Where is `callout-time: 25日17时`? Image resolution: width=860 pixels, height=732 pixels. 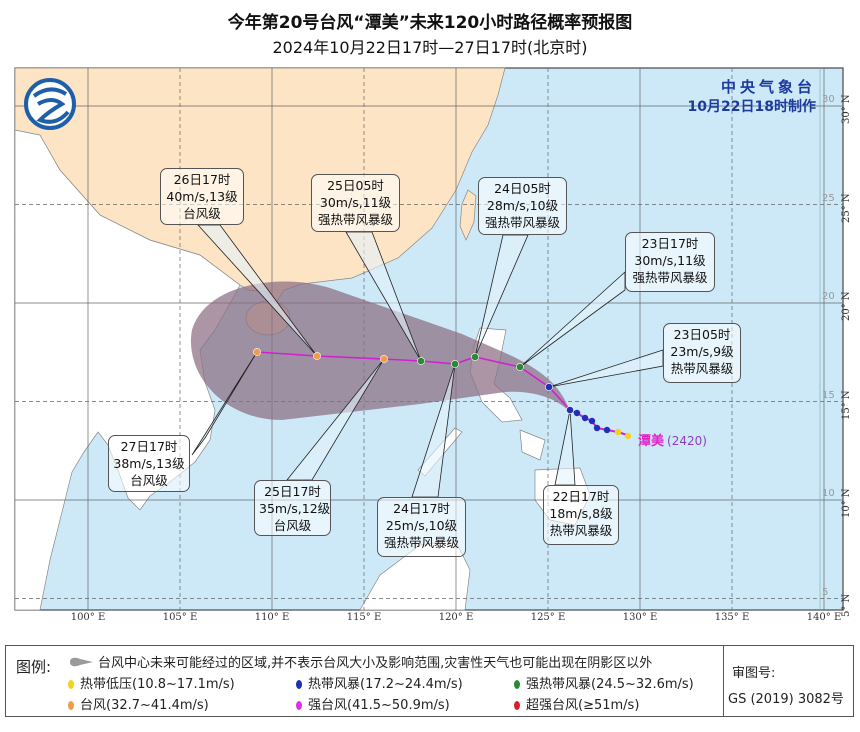 callout-time: 25日17时 is located at coordinates (292, 491).